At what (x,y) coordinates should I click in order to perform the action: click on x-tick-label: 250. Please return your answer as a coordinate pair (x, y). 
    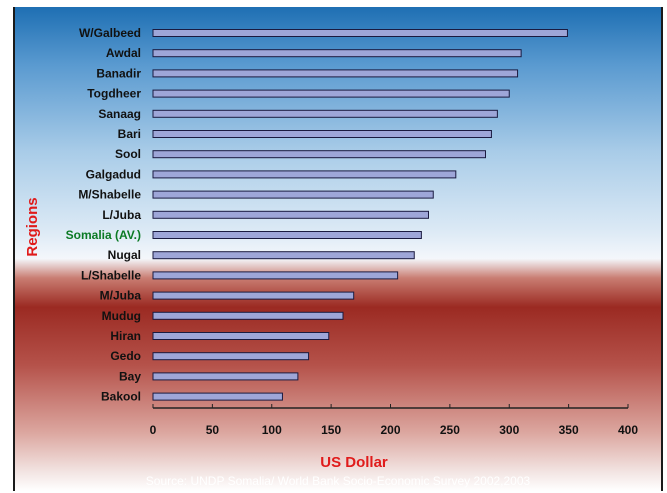
    Looking at the image, I should click on (450, 430).